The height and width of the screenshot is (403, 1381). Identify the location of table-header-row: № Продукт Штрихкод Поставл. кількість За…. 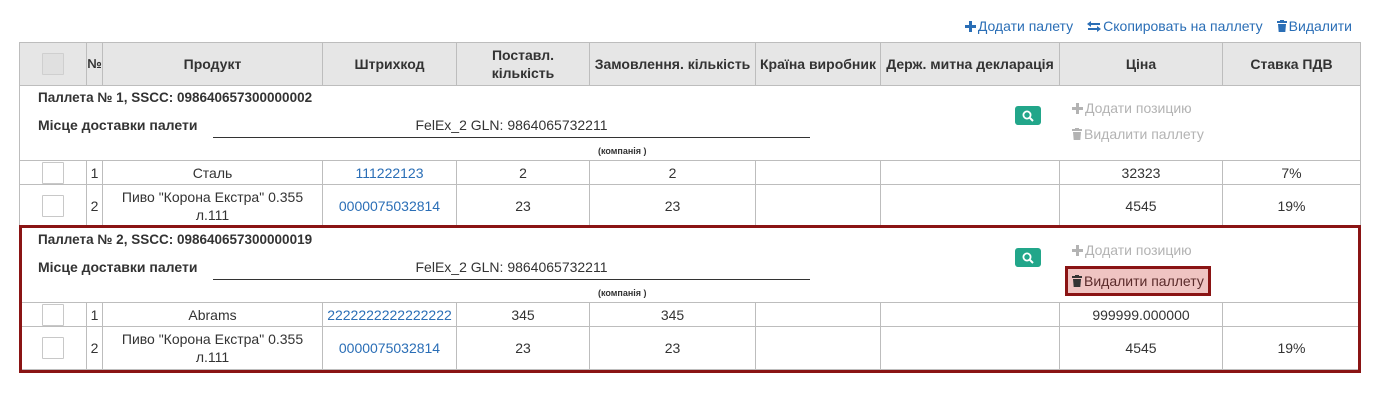
(690, 64).